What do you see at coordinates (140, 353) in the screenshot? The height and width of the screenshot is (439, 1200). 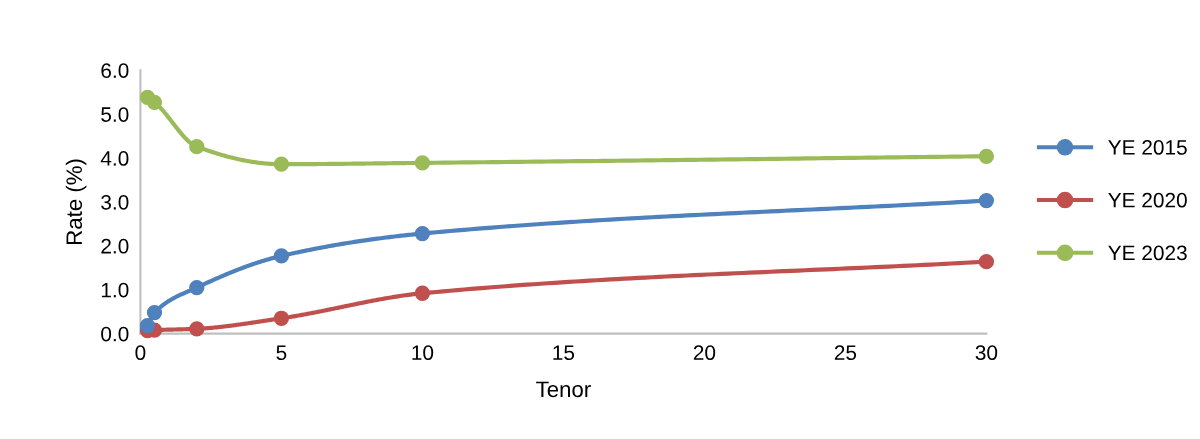 I see `x-tick-label: 0` at bounding box center [140, 353].